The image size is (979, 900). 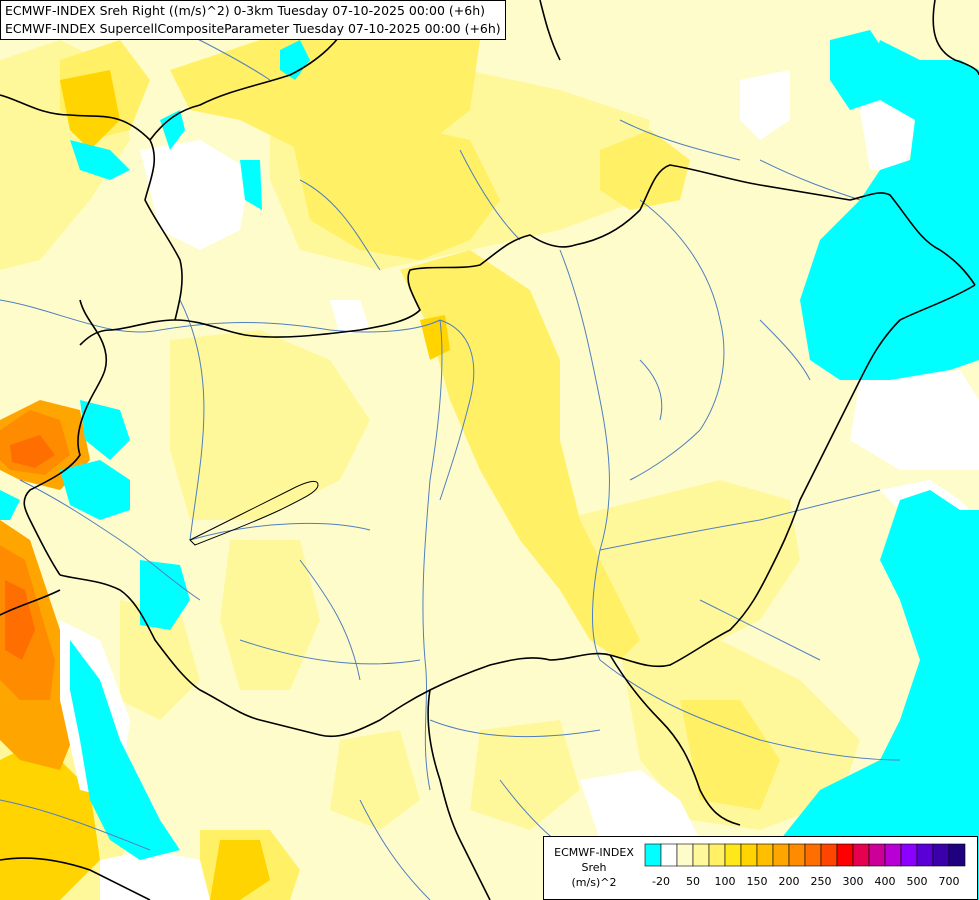 I want to click on legend-tick-label: 300, so click(x=853, y=881).